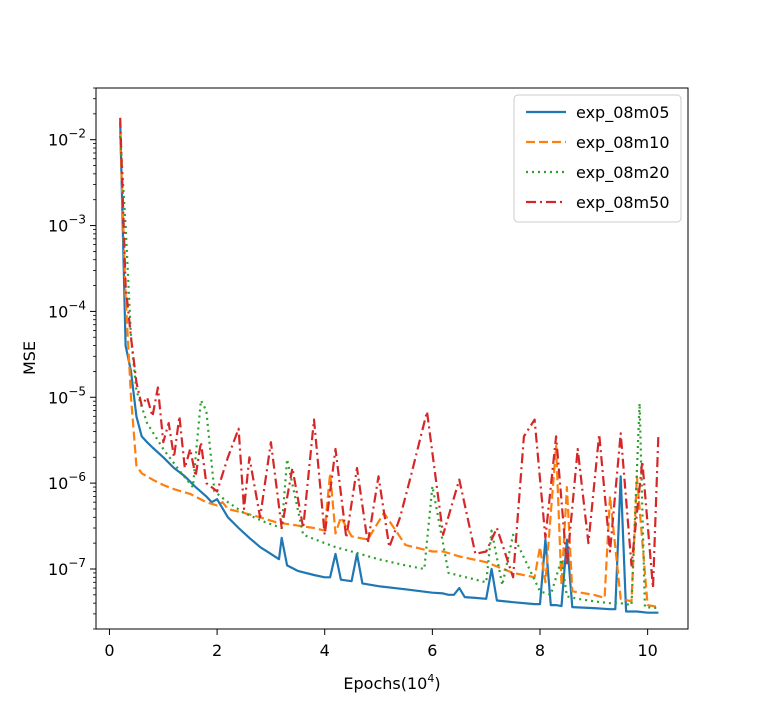 This screenshot has width=763, height=708. I want to click on x-tick-label: 8, so click(540, 650).